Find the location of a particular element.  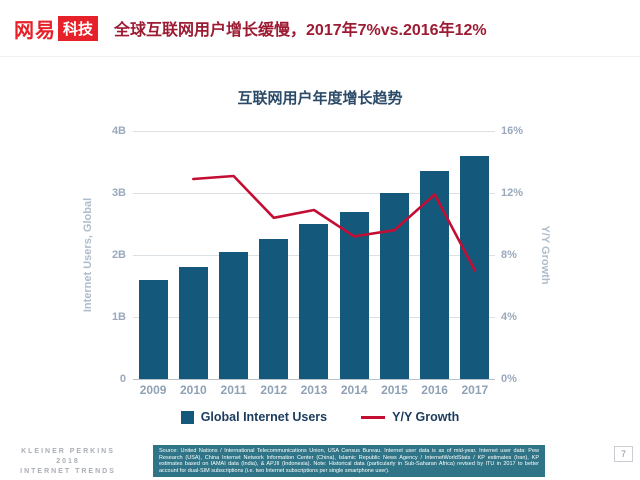

x-label-2010: 2010 is located at coordinates (193, 390).